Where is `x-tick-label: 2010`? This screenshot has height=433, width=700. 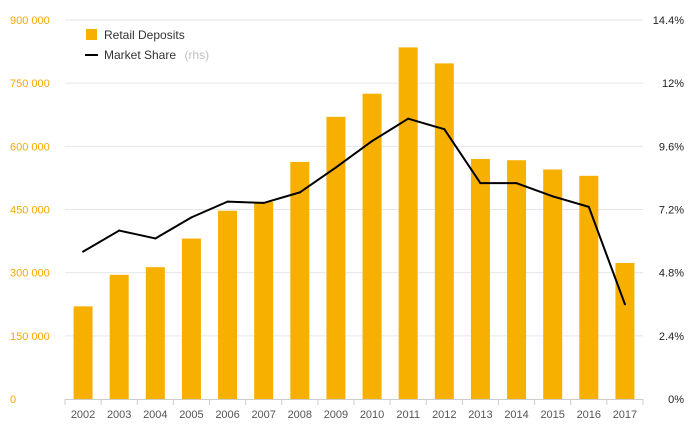 x-tick-label: 2010 is located at coordinates (372, 415).